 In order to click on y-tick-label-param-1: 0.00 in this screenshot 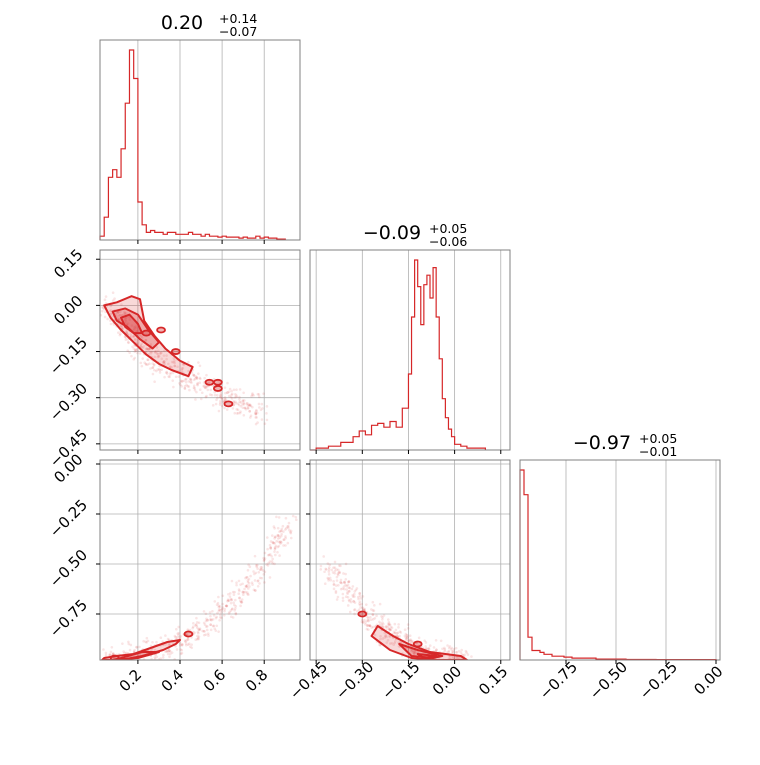, I will do `click(68, 310)`.